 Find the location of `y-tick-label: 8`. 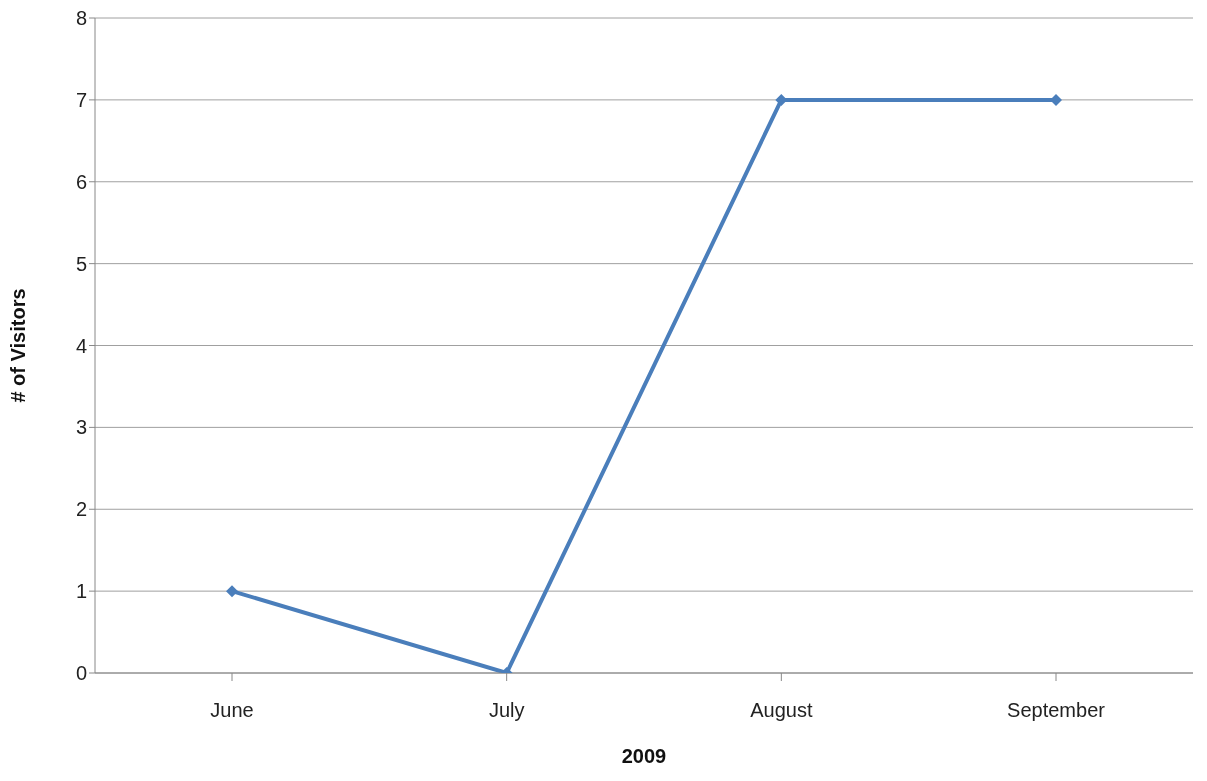

y-tick-label: 8 is located at coordinates (81, 18).